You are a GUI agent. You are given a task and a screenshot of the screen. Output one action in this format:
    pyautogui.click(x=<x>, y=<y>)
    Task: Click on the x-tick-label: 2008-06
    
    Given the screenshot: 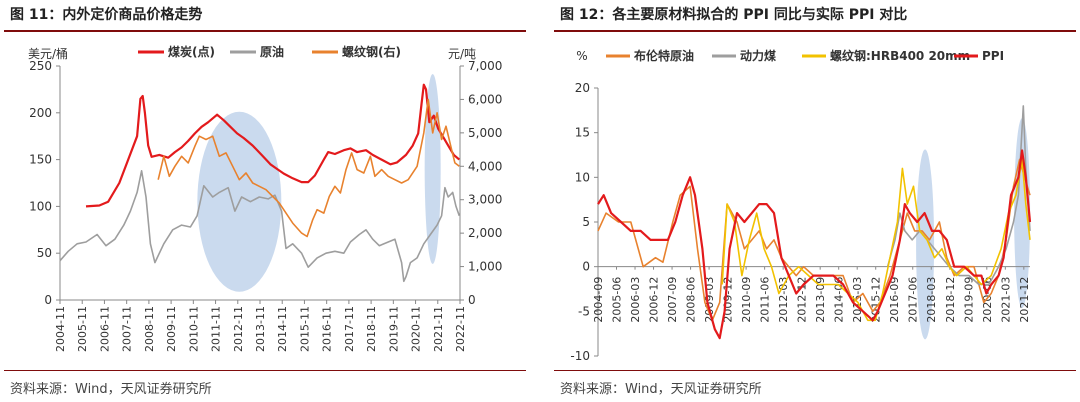 What is the action you would take?
    pyautogui.click(x=691, y=300)
    